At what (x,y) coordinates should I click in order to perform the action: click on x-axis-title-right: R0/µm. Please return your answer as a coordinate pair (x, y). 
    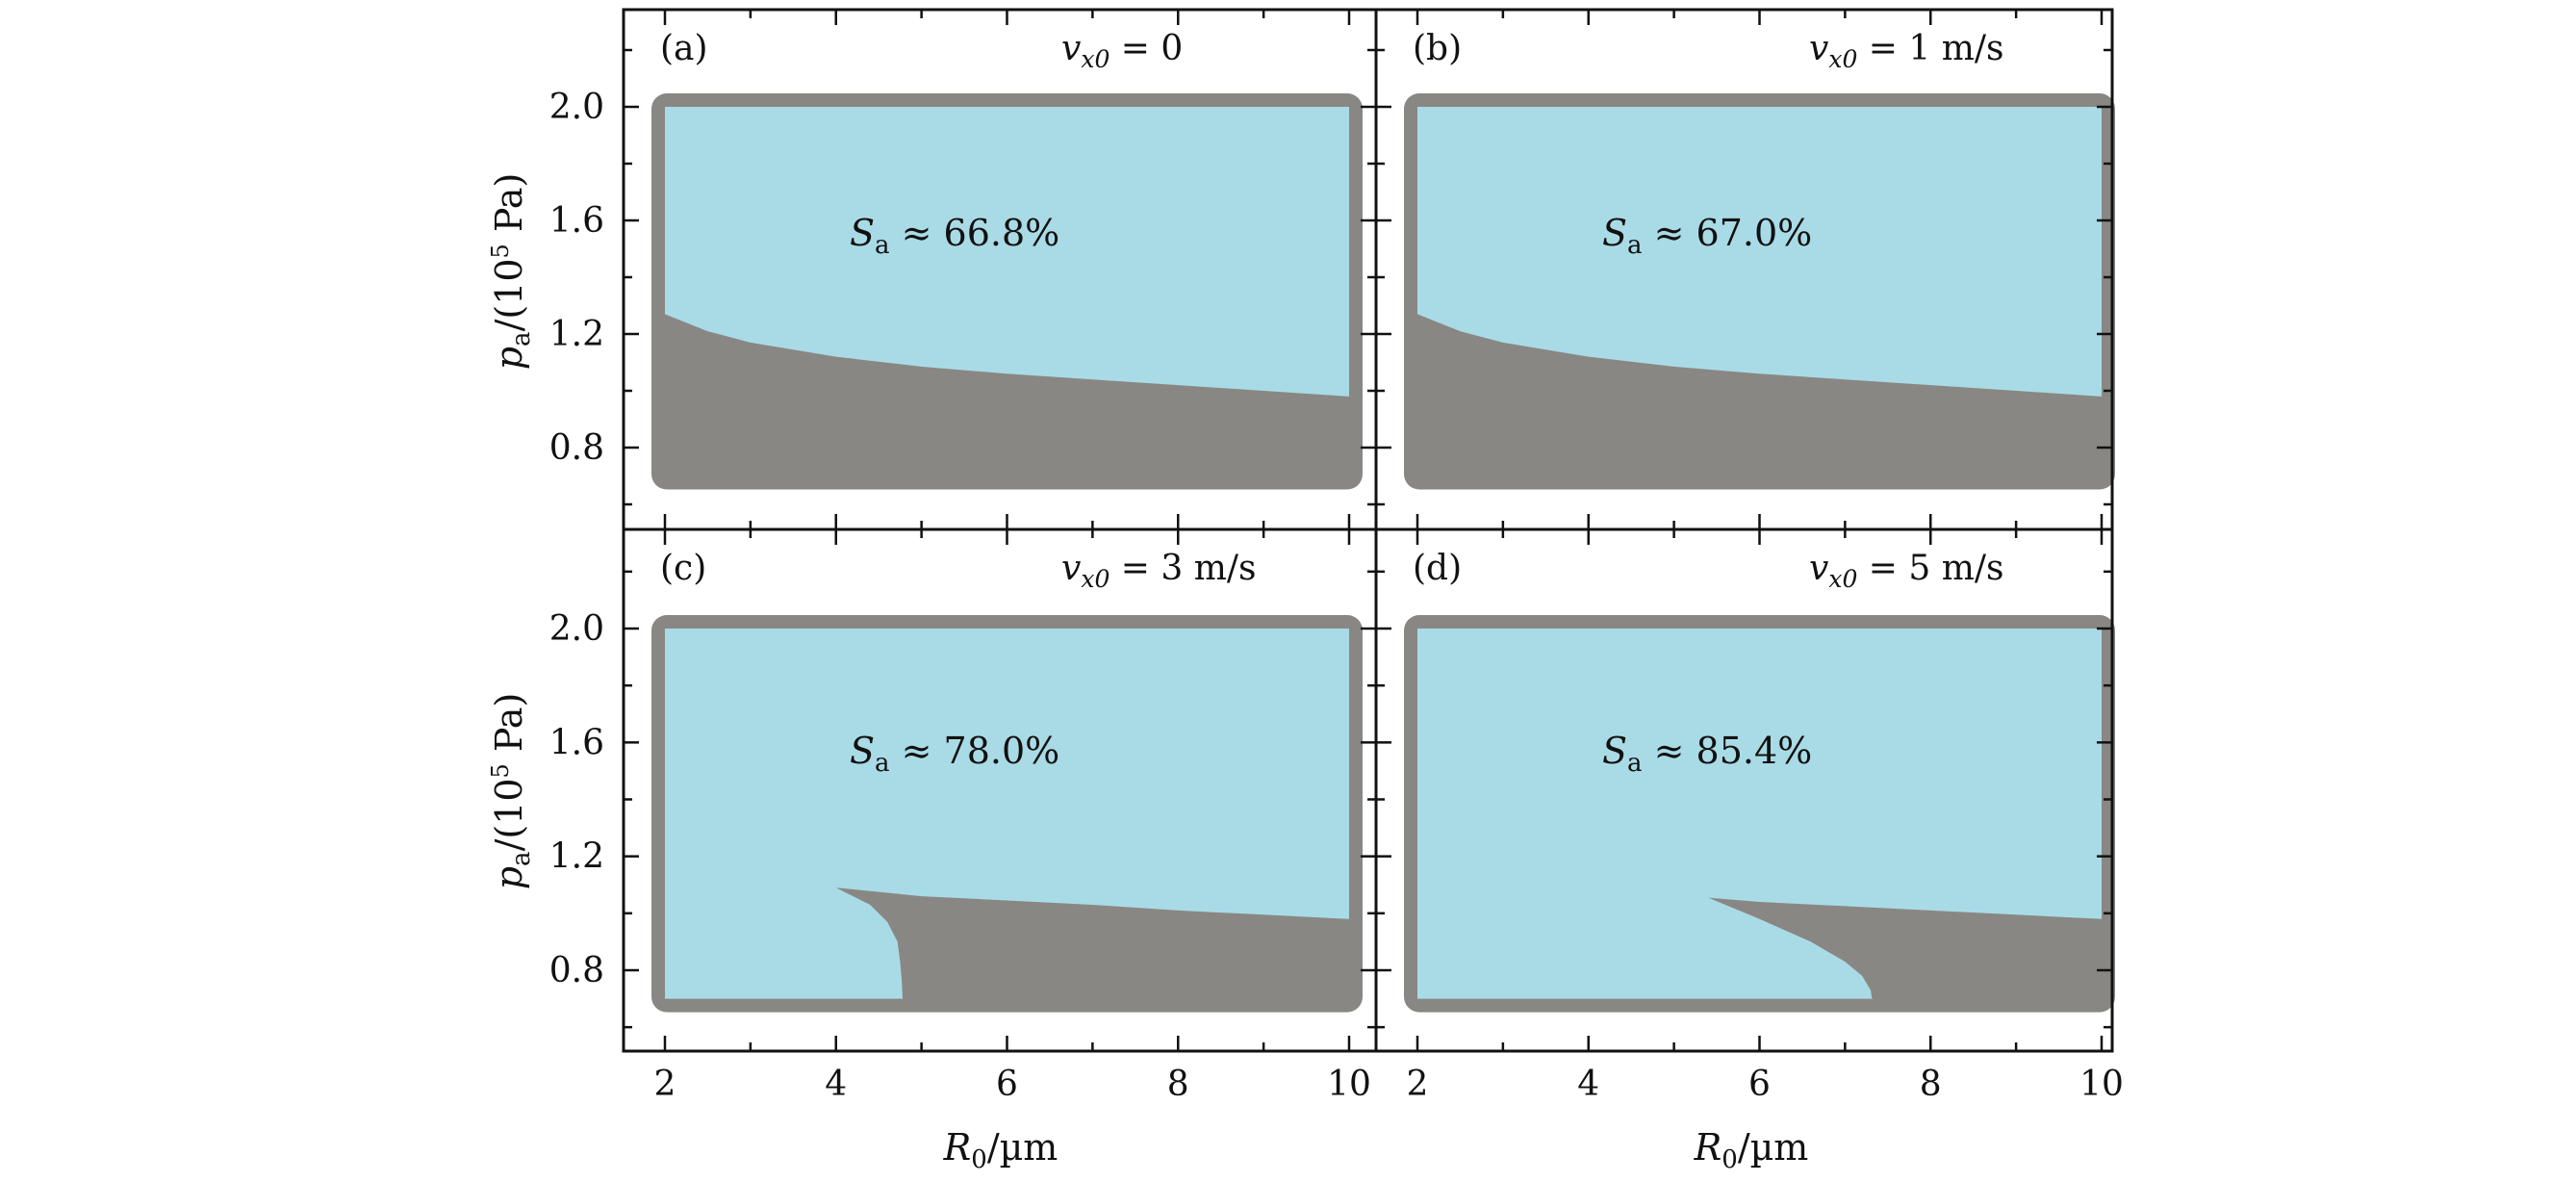
    Looking at the image, I should click on (1751, 1150).